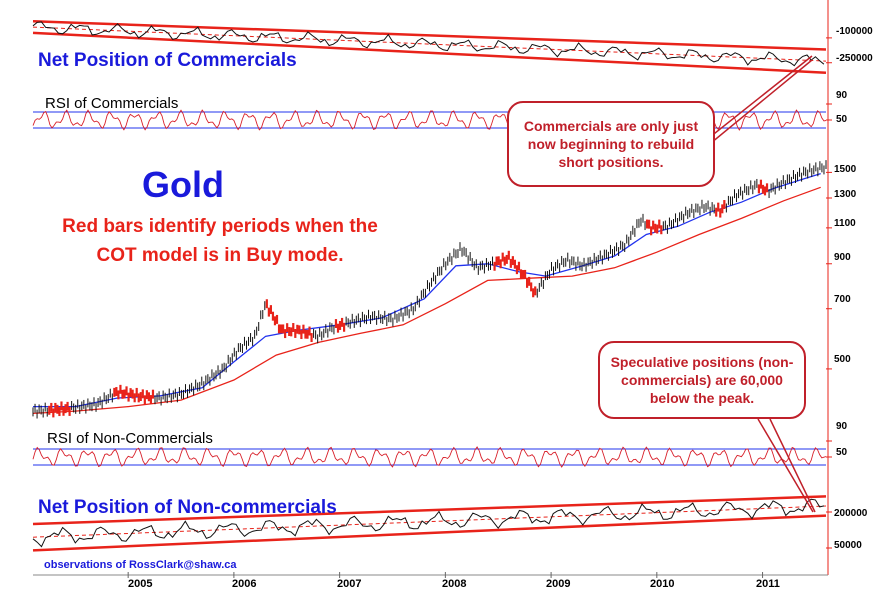 The image size is (888, 595). Describe the element at coordinates (842, 426) in the screenshot. I see `tick-label-rsi2-1: 90` at that location.